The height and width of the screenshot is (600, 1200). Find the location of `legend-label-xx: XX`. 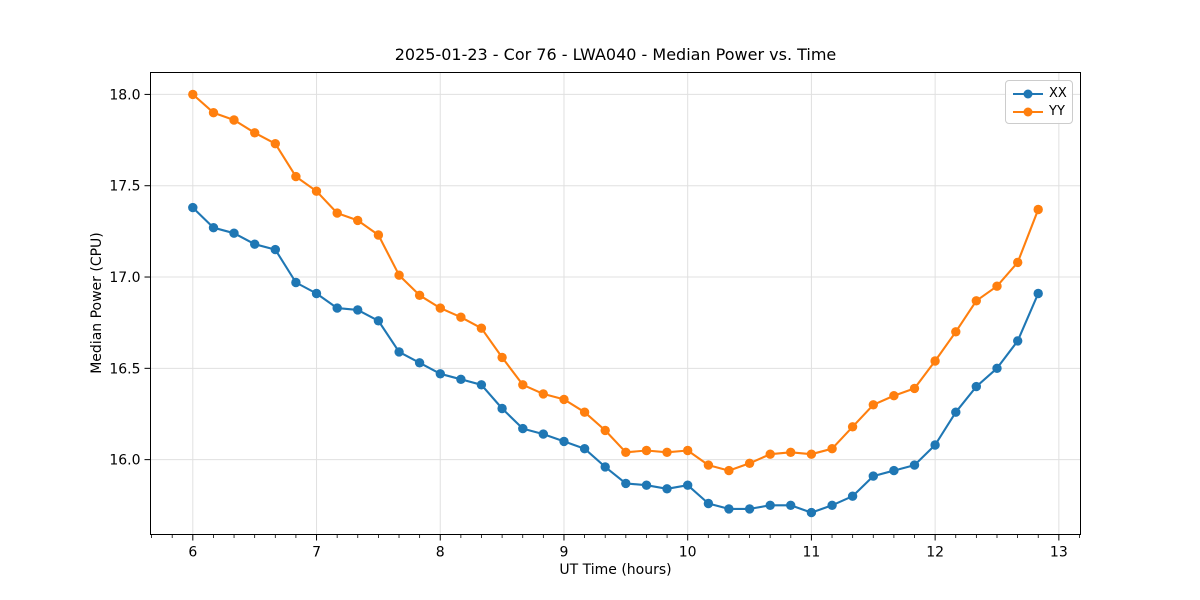

legend-label-xx: XX is located at coordinates (1058, 93).